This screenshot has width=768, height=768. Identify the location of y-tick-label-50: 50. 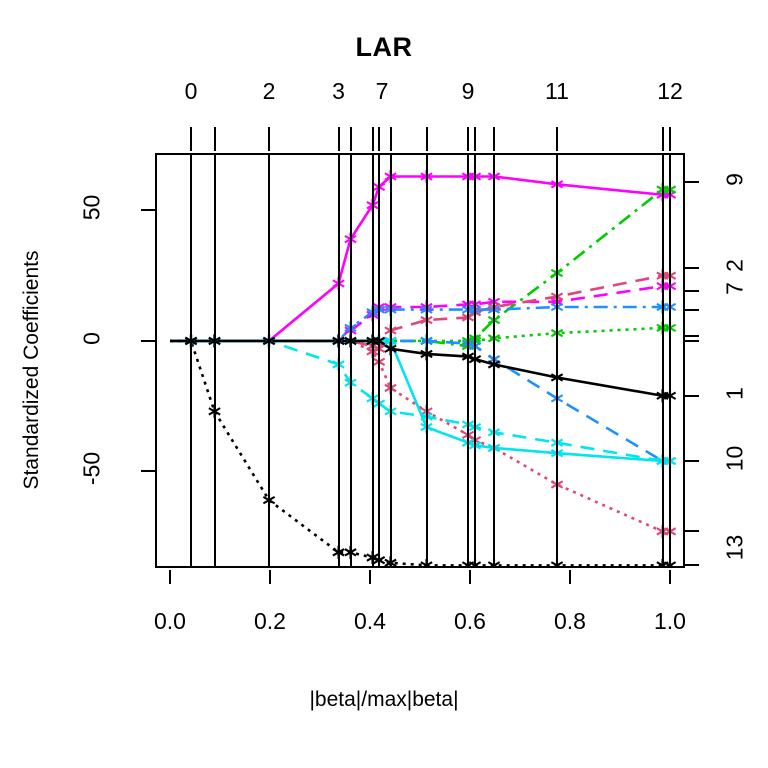
(91, 208).